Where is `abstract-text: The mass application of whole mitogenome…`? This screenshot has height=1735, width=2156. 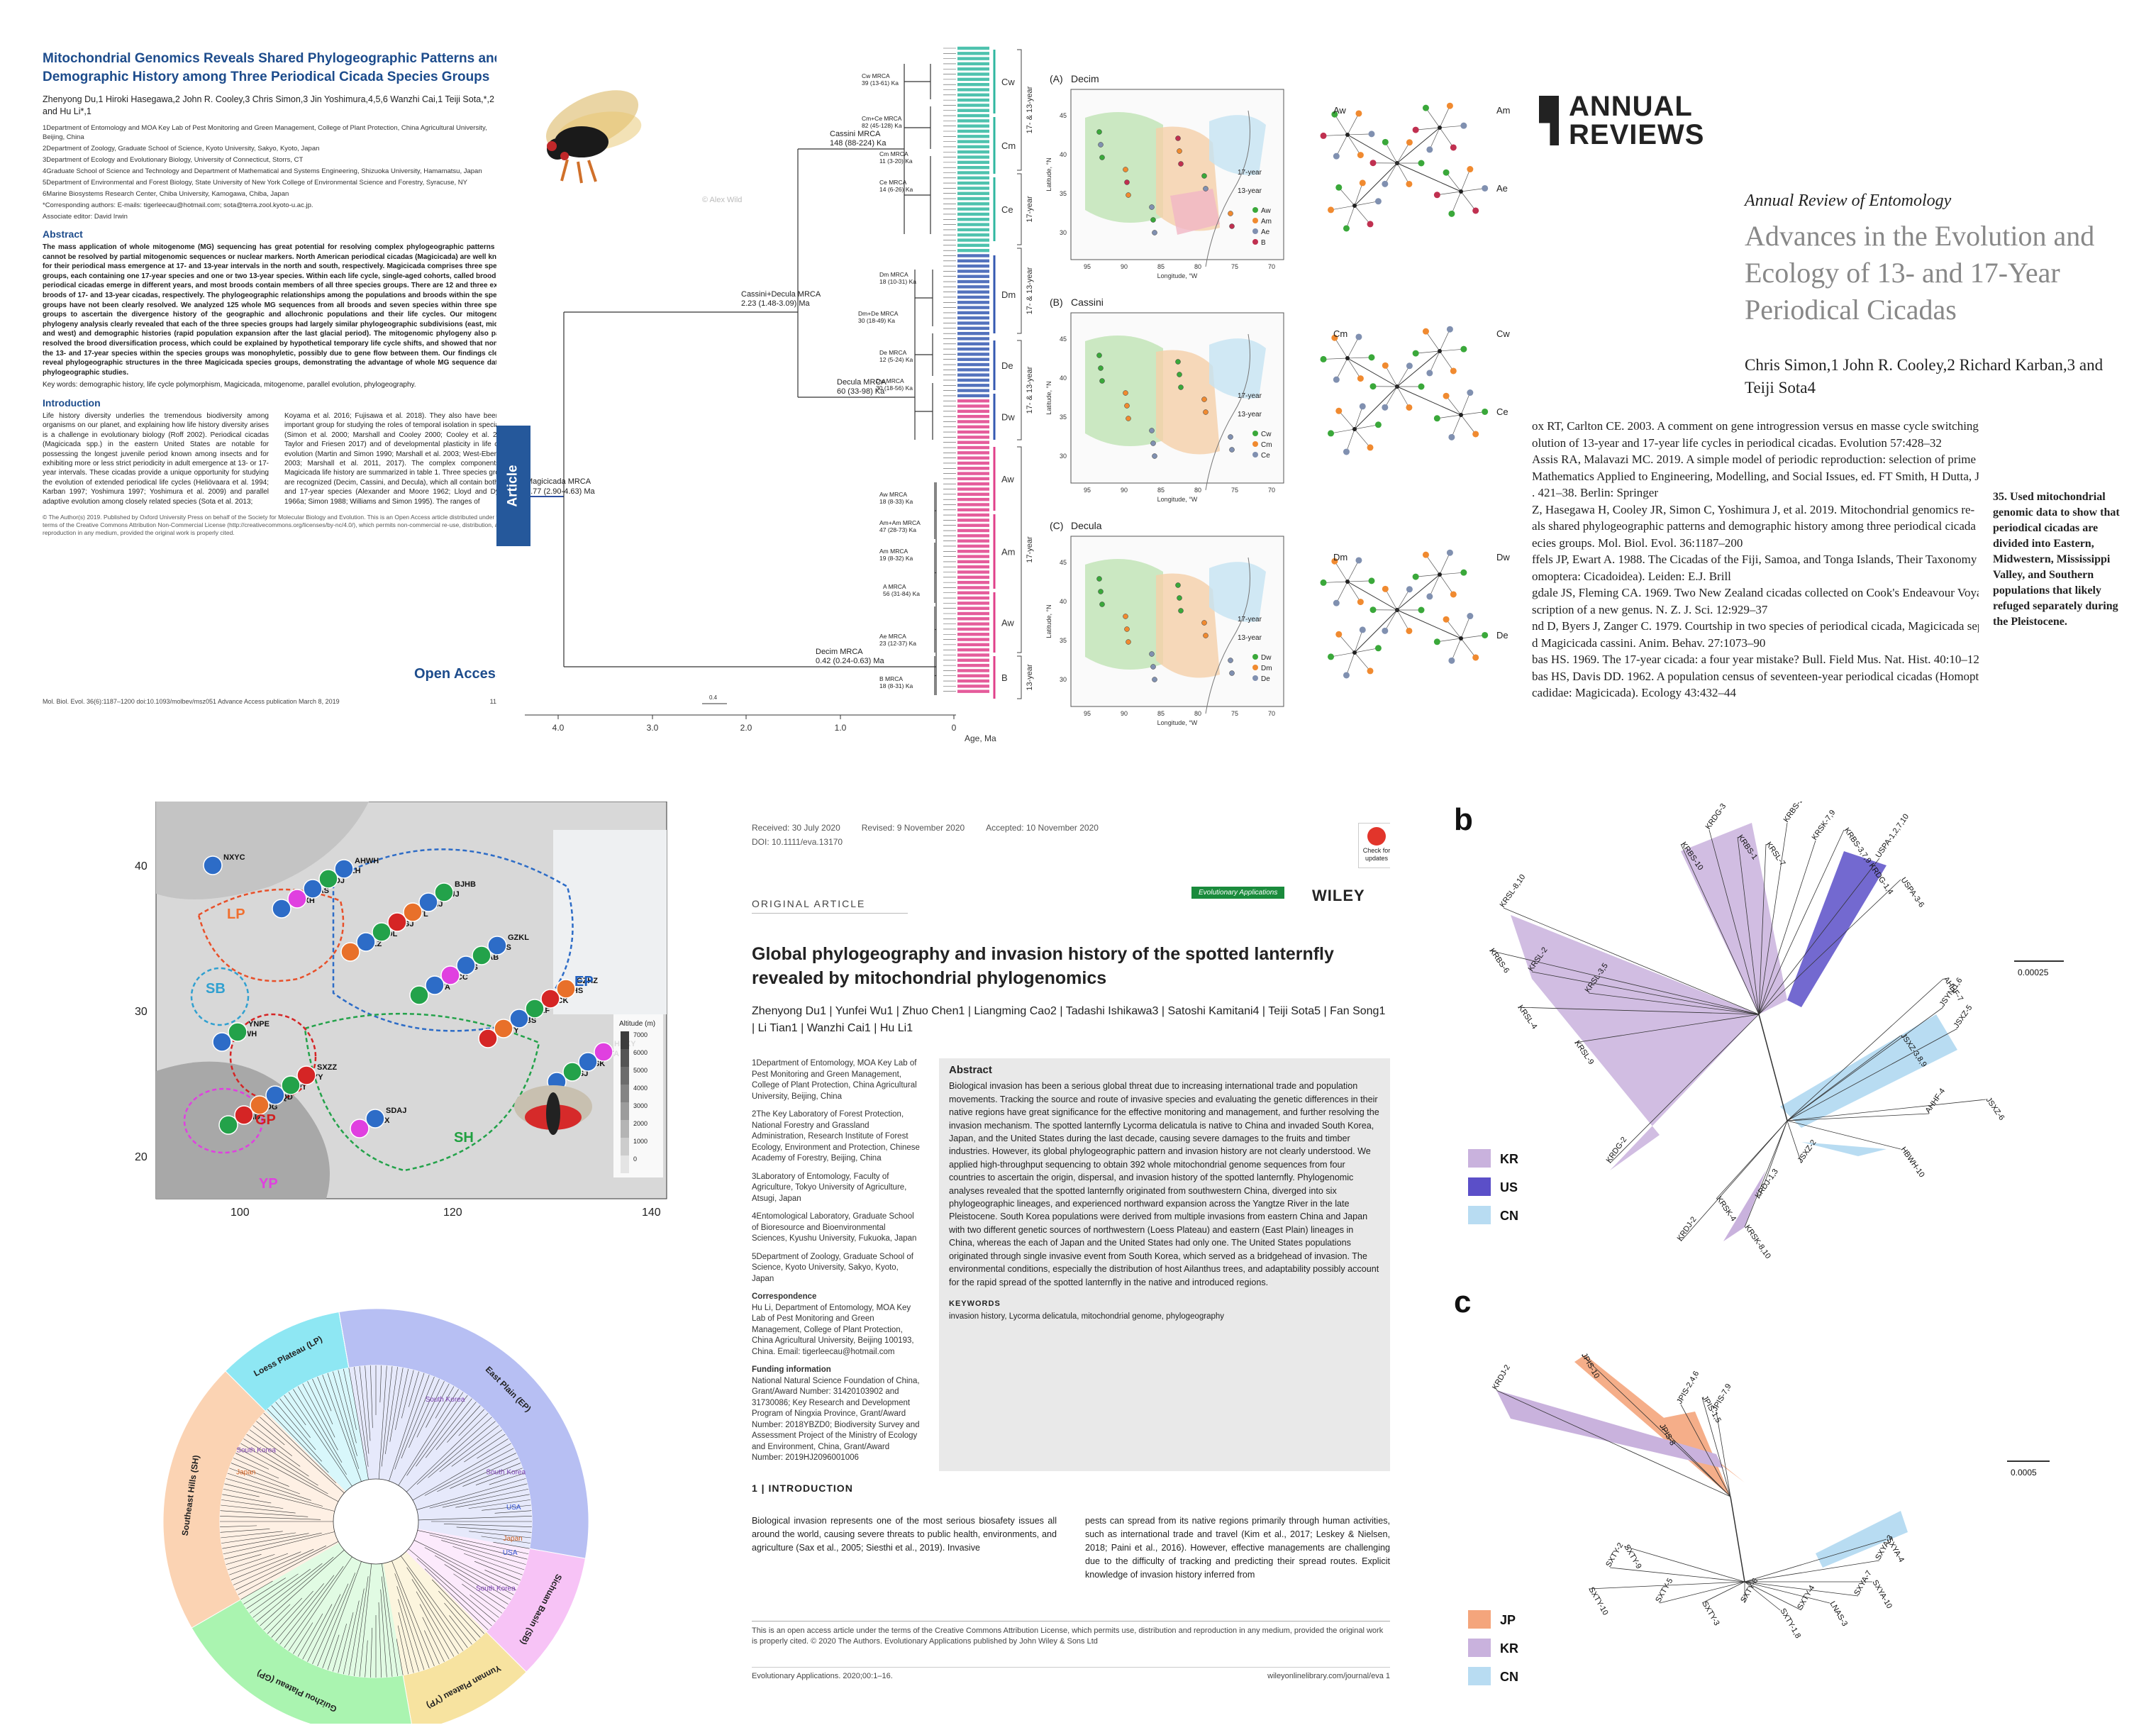
abstract-text: The mass application of whole mitogenome… is located at coordinates (277, 310).